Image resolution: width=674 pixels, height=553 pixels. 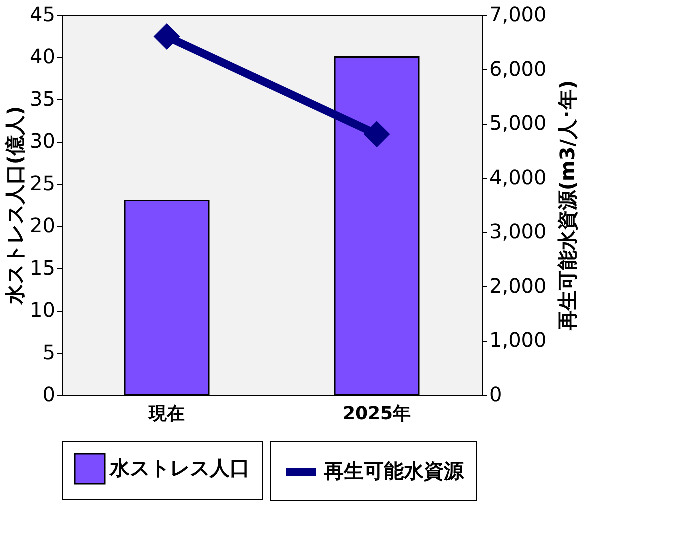 What do you see at coordinates (43, 268) in the screenshot?
I see `y-tick-label: 15` at bounding box center [43, 268].